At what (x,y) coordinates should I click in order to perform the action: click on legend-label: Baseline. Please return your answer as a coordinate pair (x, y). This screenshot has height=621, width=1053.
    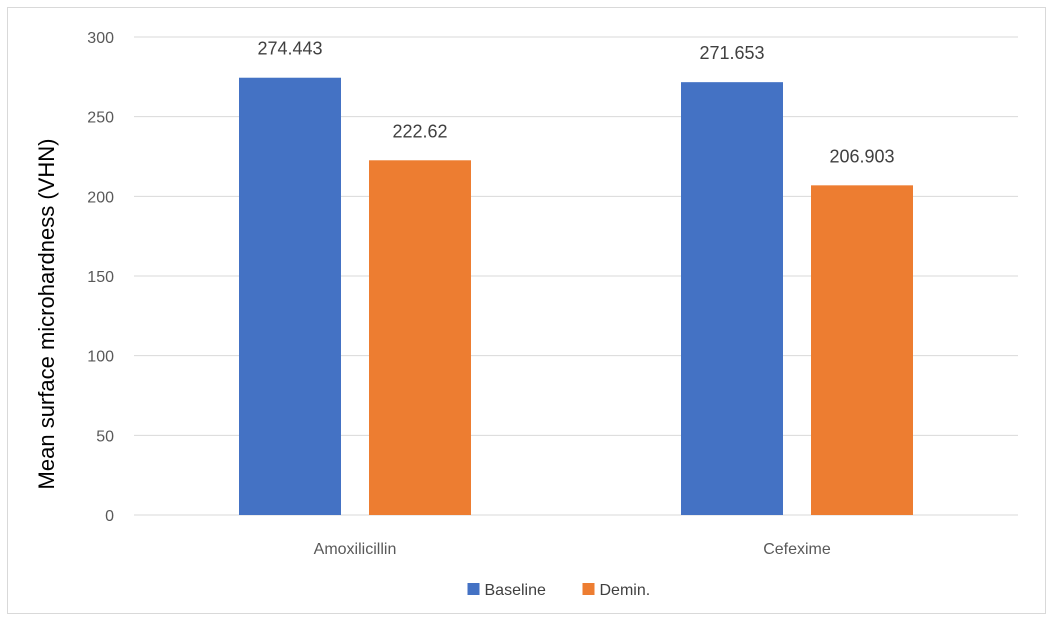
    Looking at the image, I should click on (515, 590).